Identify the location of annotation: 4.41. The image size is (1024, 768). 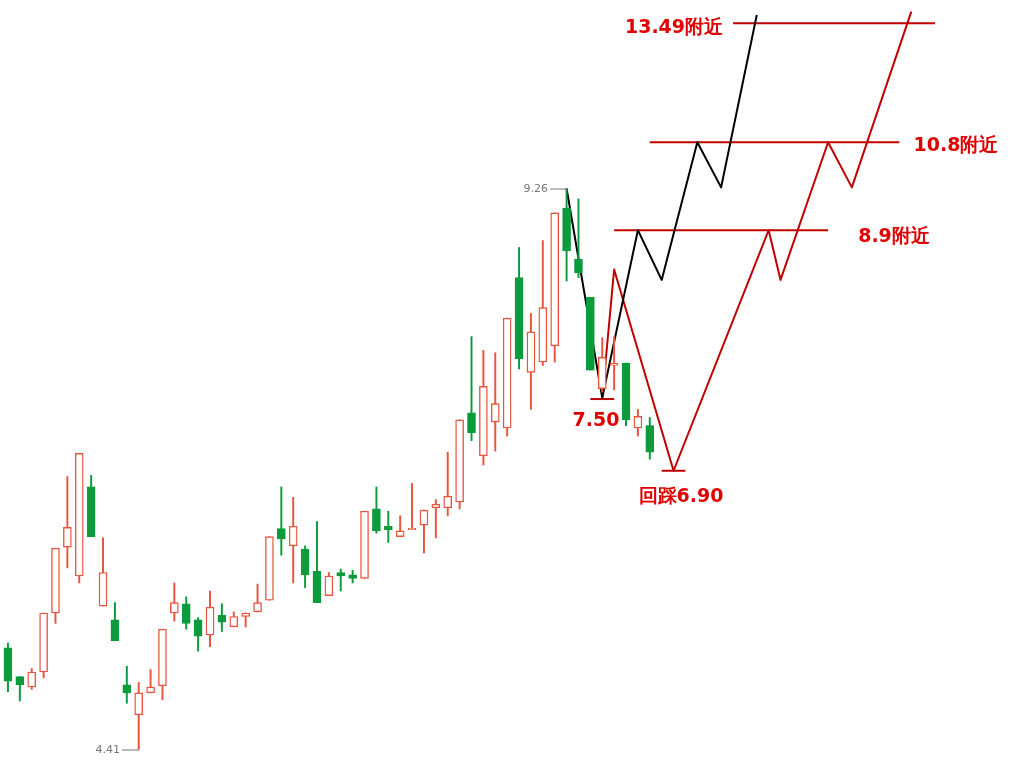
(107, 749).